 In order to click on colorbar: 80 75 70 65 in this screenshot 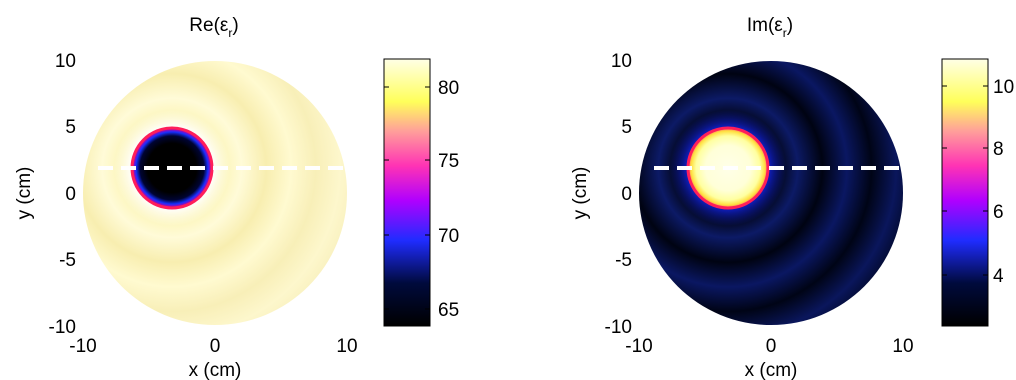, I will do `click(421, 192)`.